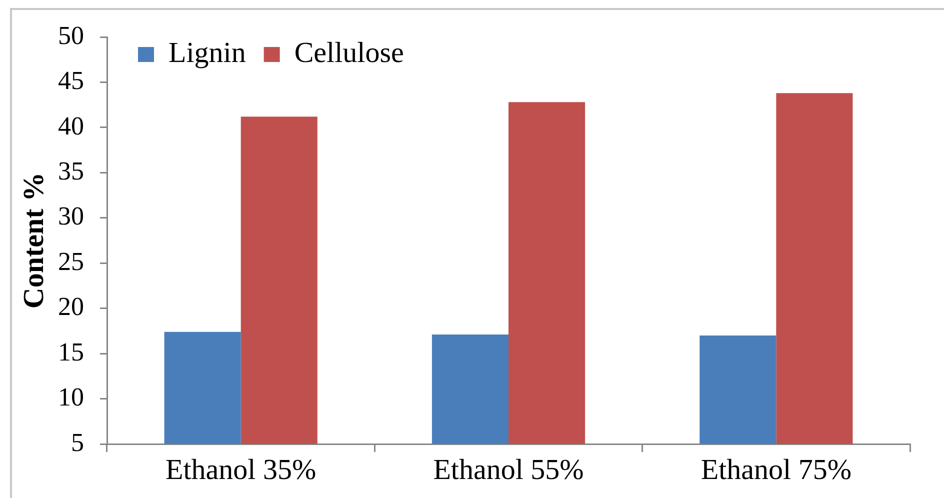 Image resolution: width=944 pixels, height=498 pixels. I want to click on y-tick-label: 15, so click(71, 351).